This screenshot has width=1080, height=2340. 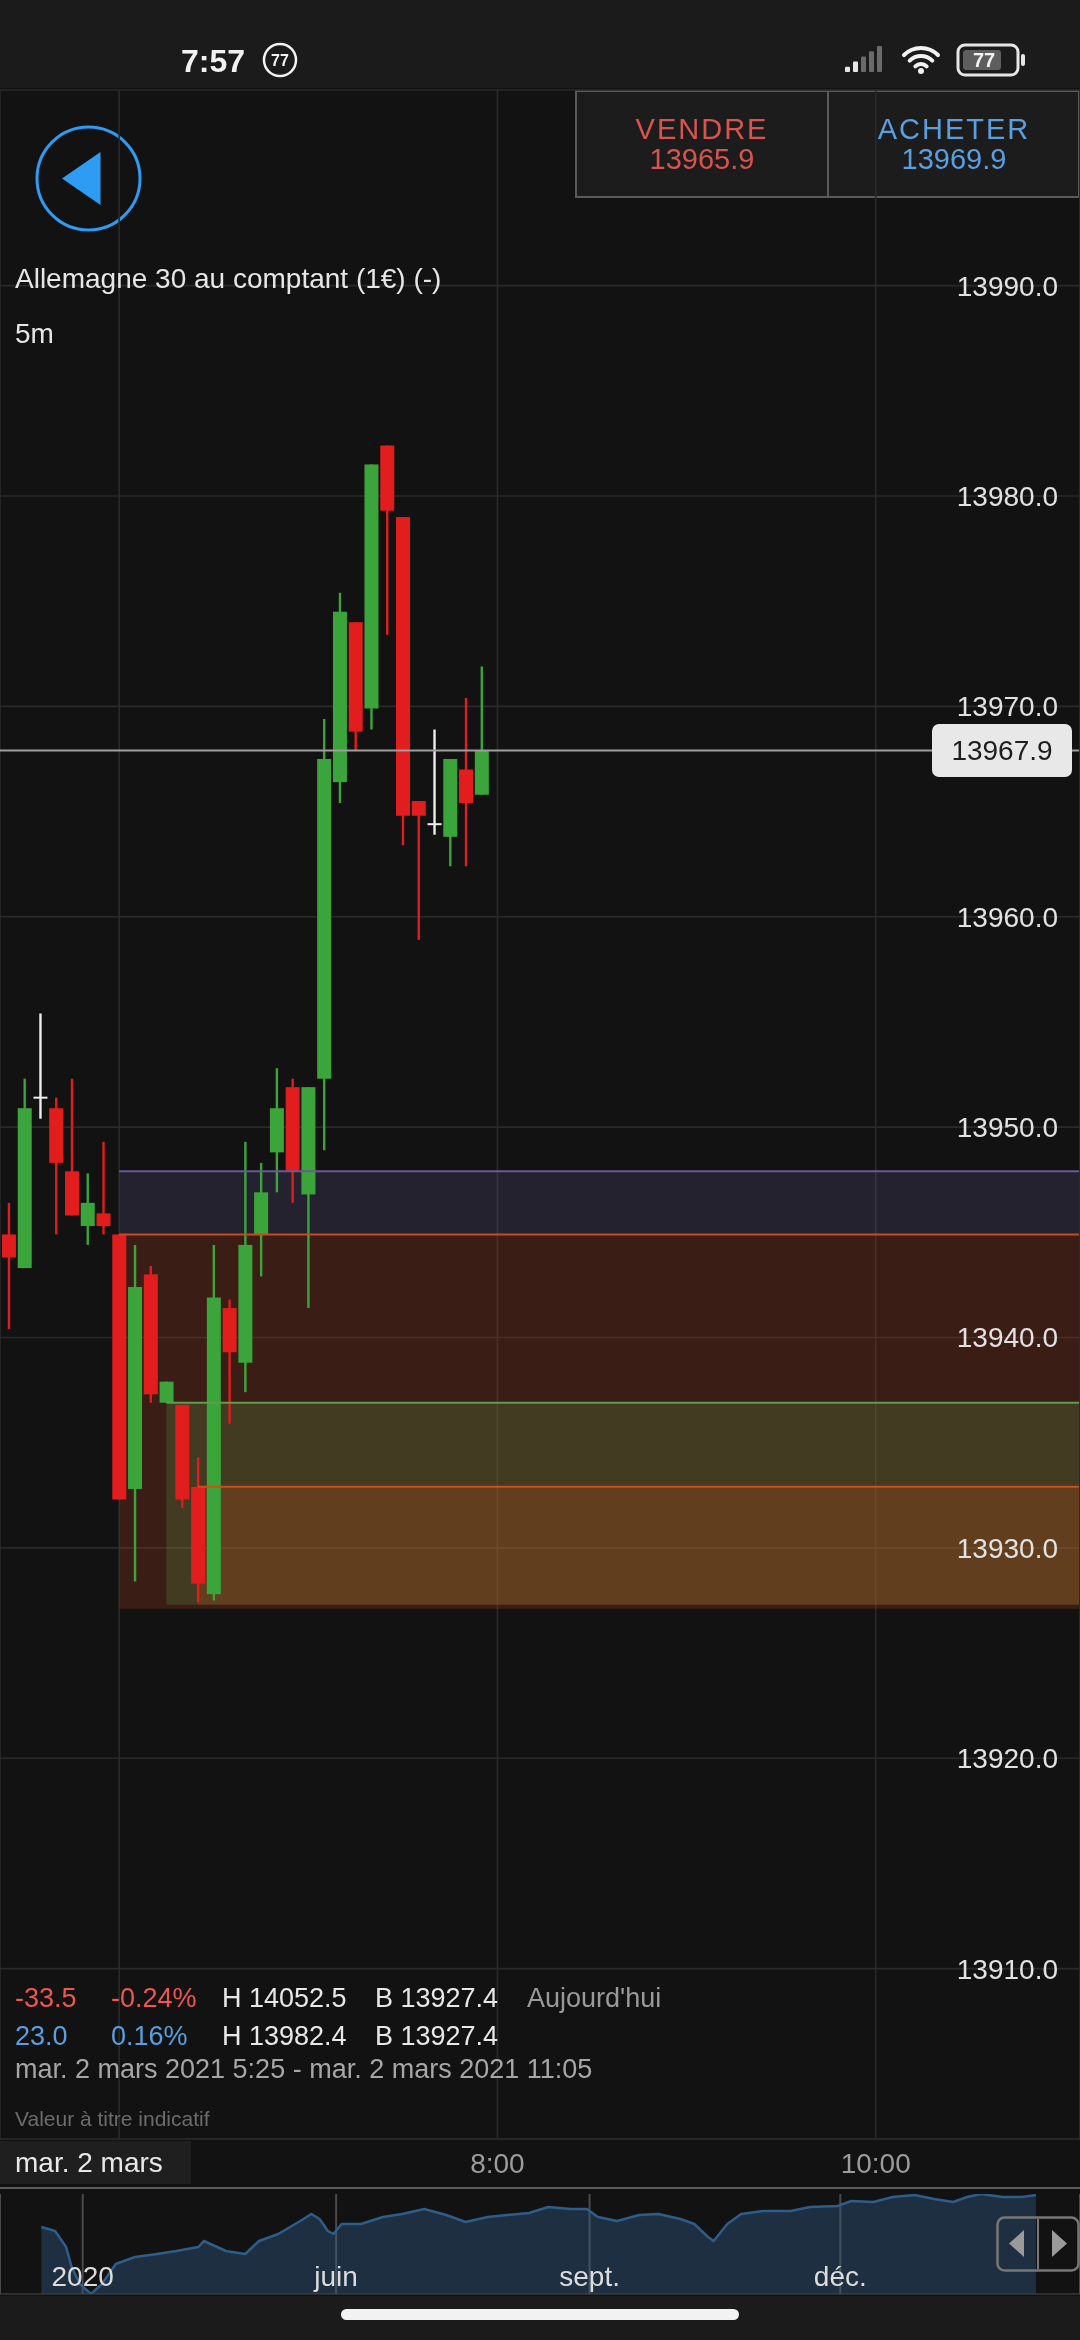 What do you see at coordinates (41, 2035) in the screenshot?
I see `annotation: 23.0` at bounding box center [41, 2035].